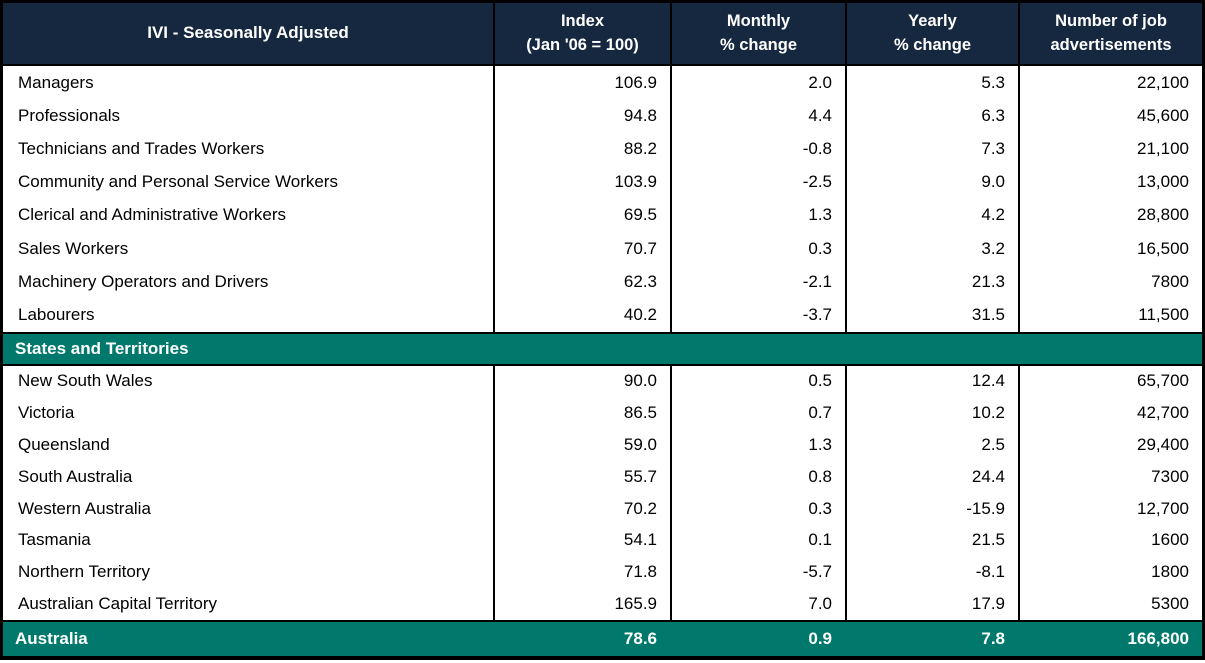 This screenshot has height=663, width=1205. What do you see at coordinates (581, 572) in the screenshot?
I see `index-value: 71.8` at bounding box center [581, 572].